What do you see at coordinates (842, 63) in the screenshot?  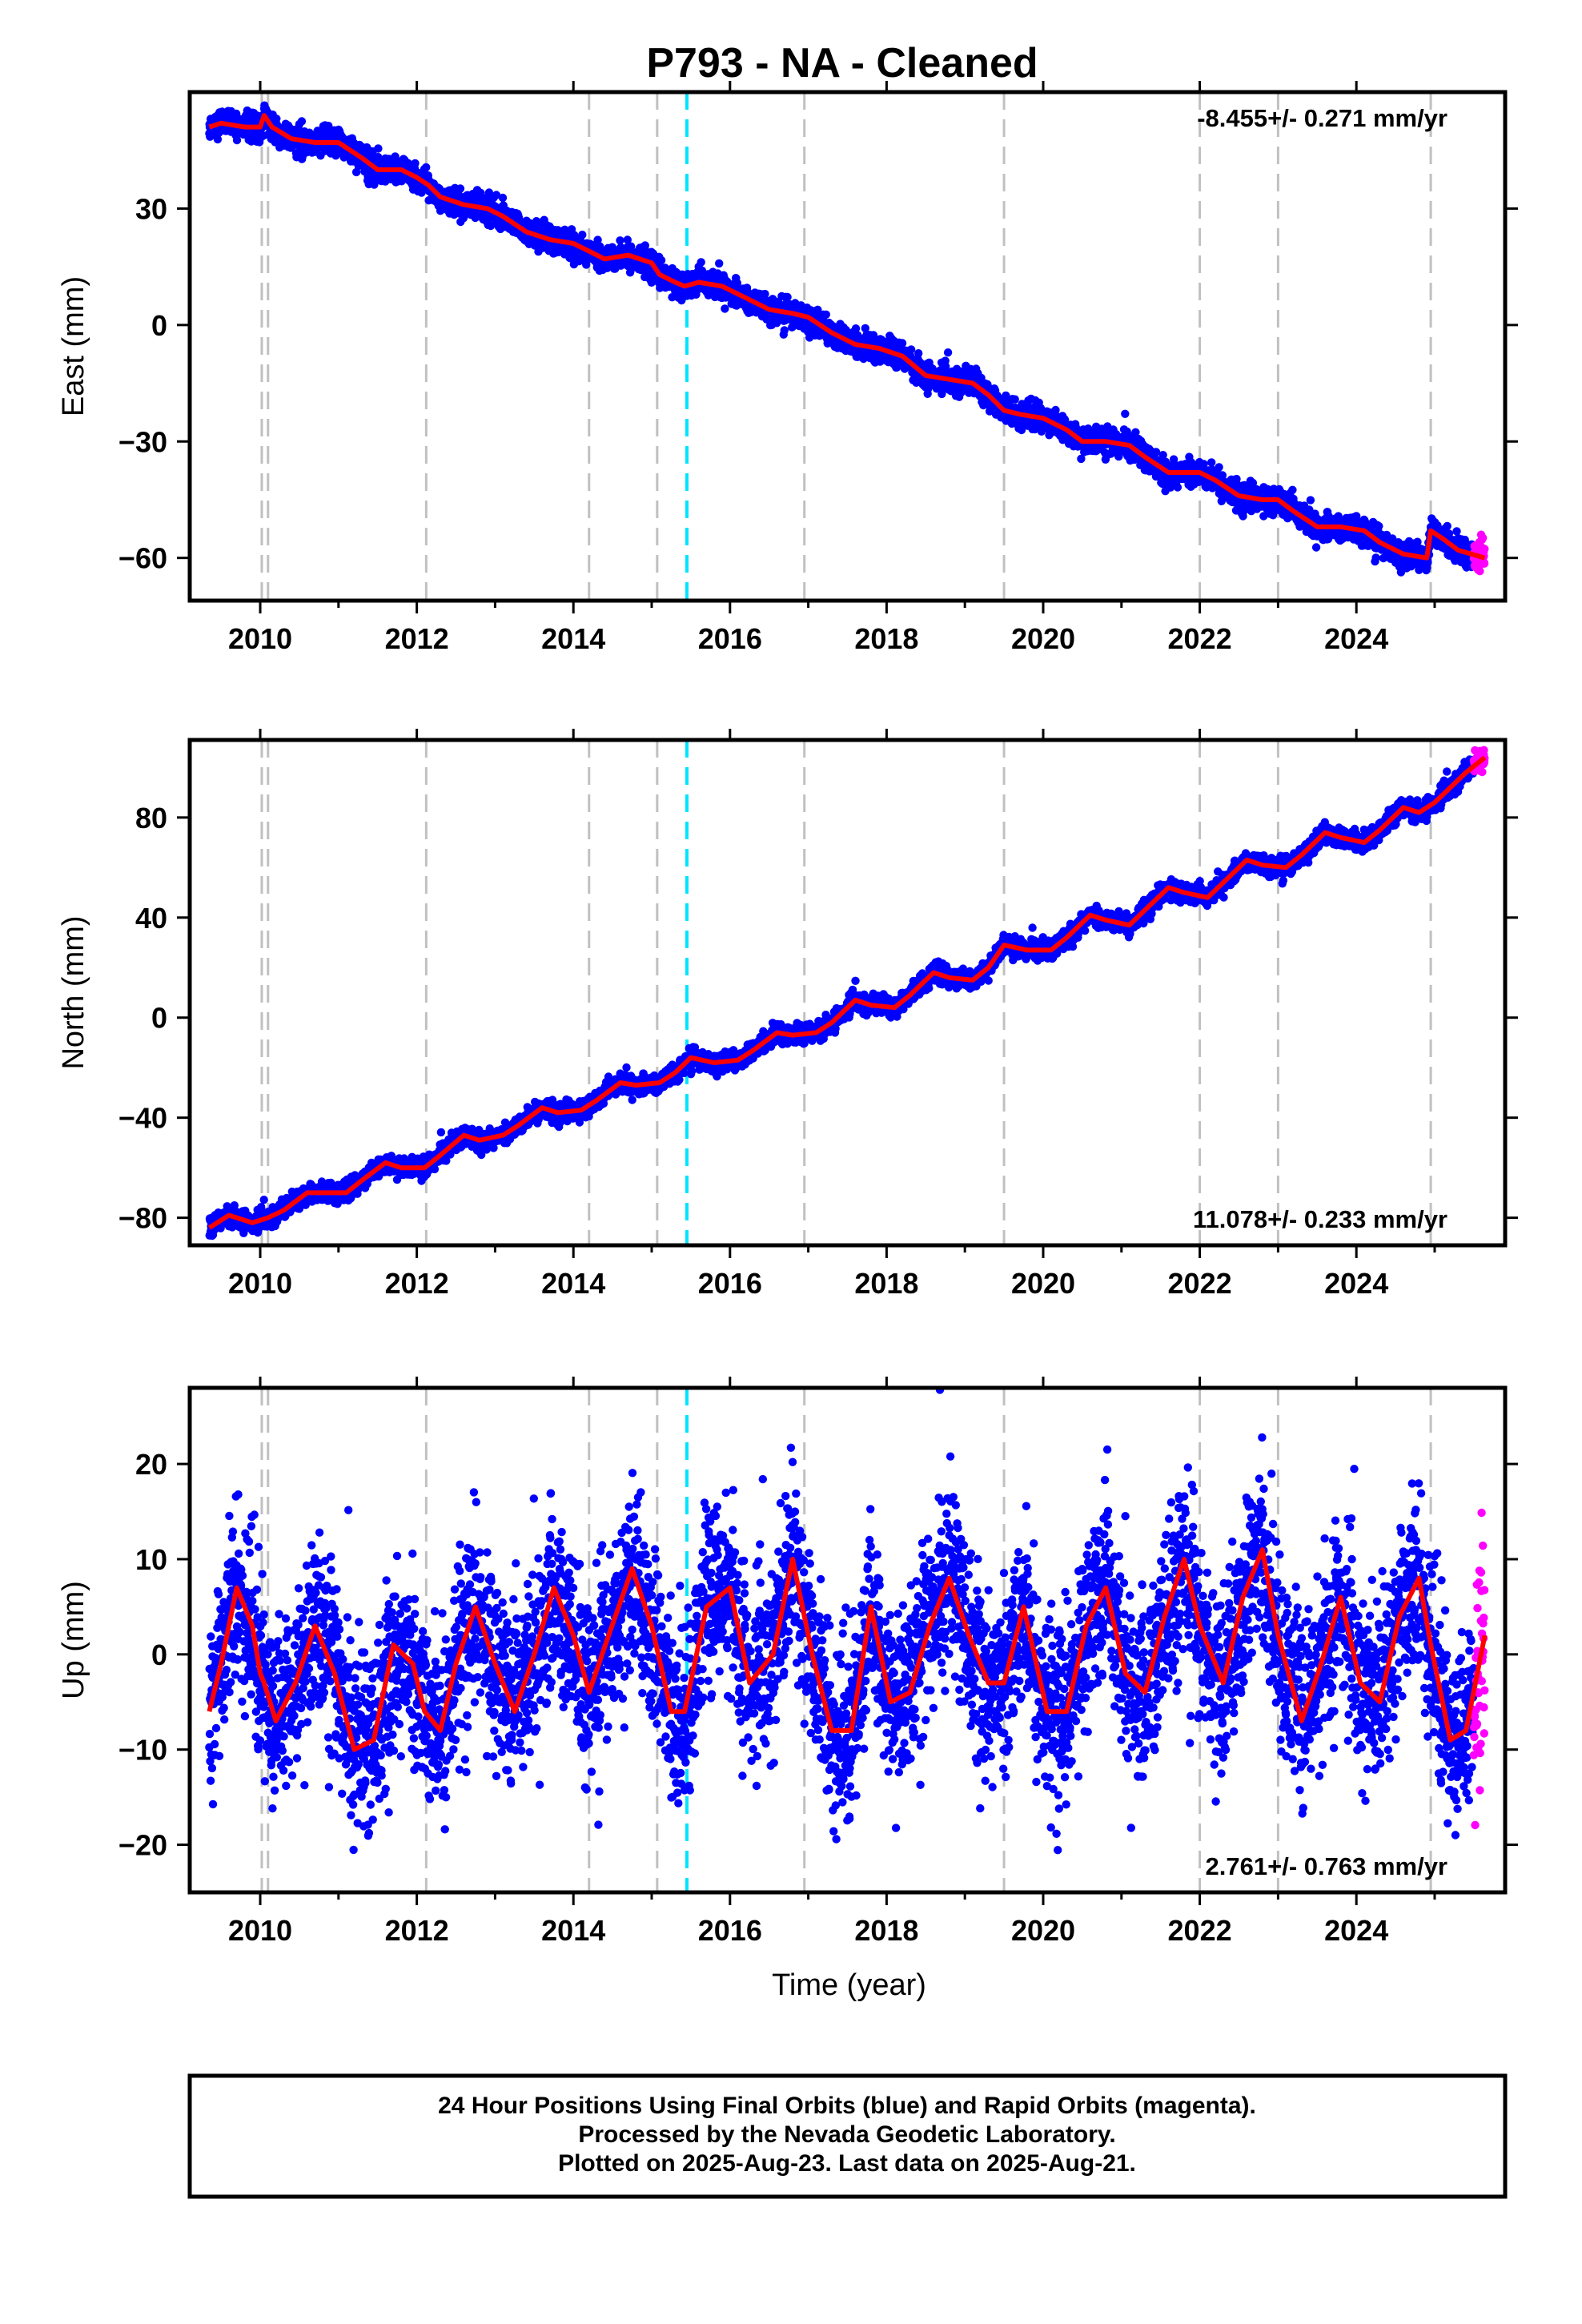 I see `page-title: P793 - NA - Cleaned` at bounding box center [842, 63].